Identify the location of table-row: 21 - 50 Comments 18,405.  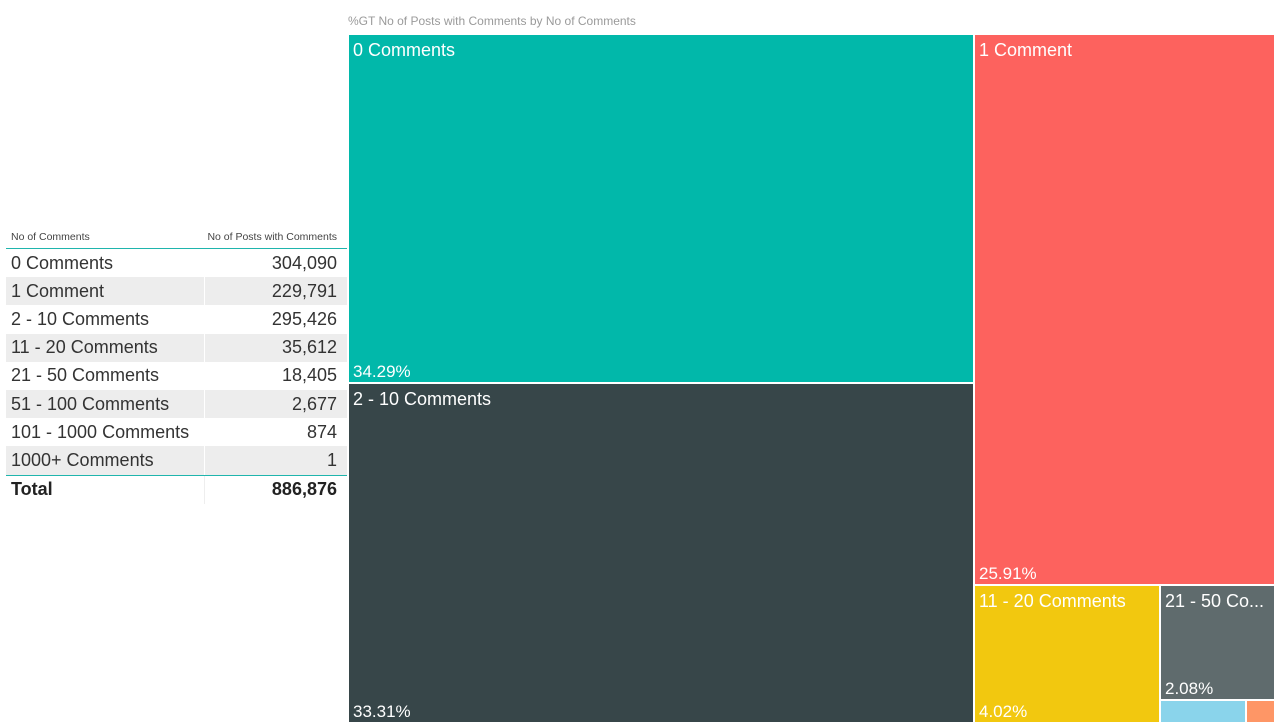
(176, 375).